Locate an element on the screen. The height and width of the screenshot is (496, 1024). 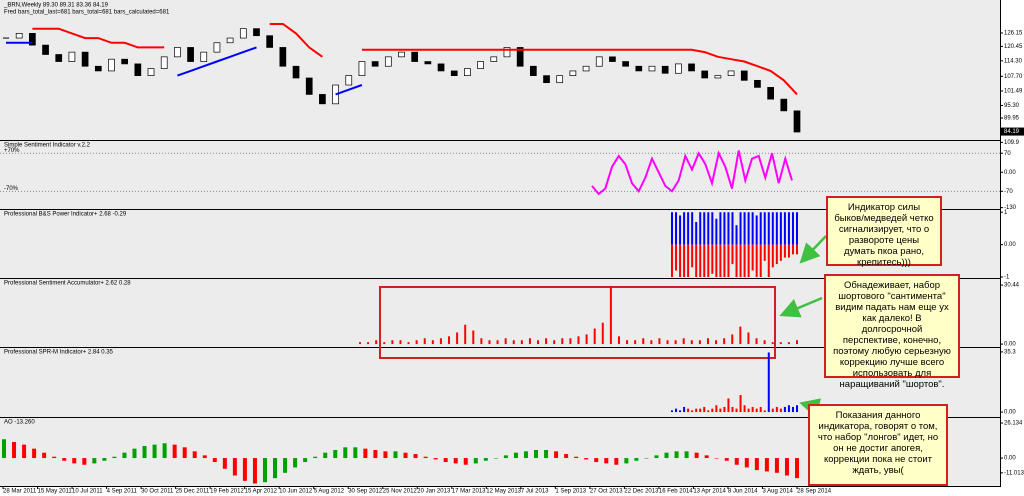
x-tick-label: 17 Mar 2013 is located at coordinates (469, 492).